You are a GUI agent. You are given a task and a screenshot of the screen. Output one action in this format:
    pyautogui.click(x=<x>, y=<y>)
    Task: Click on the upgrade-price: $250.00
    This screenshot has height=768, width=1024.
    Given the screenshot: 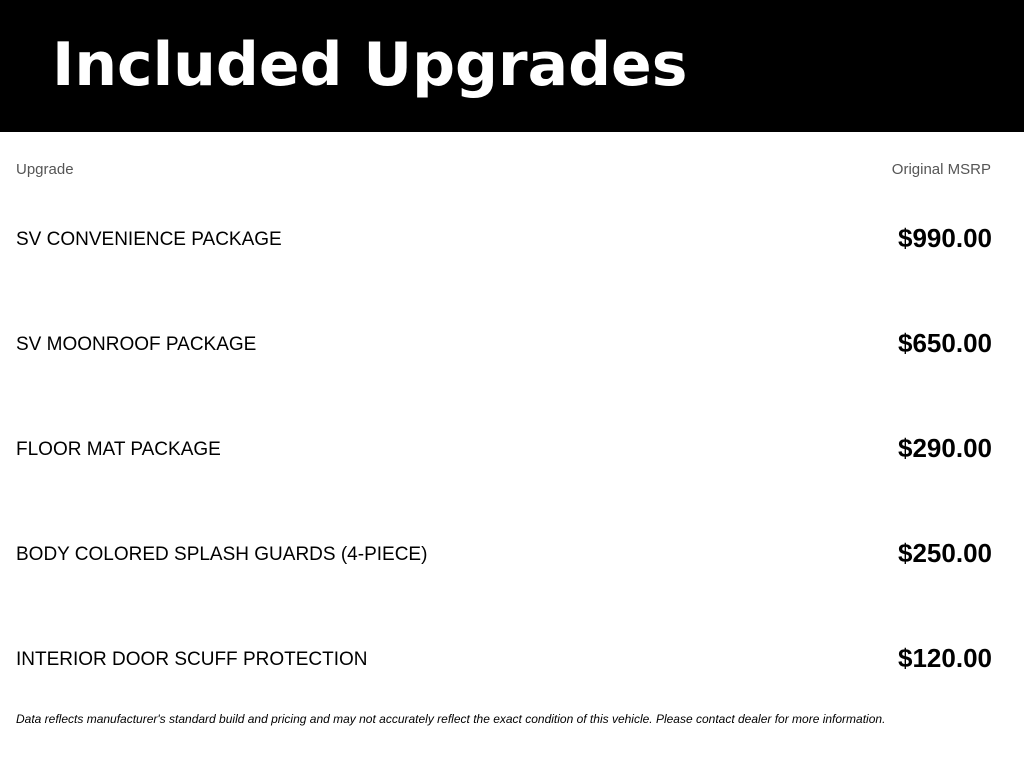 What is the action you would take?
    pyautogui.click(x=945, y=553)
    